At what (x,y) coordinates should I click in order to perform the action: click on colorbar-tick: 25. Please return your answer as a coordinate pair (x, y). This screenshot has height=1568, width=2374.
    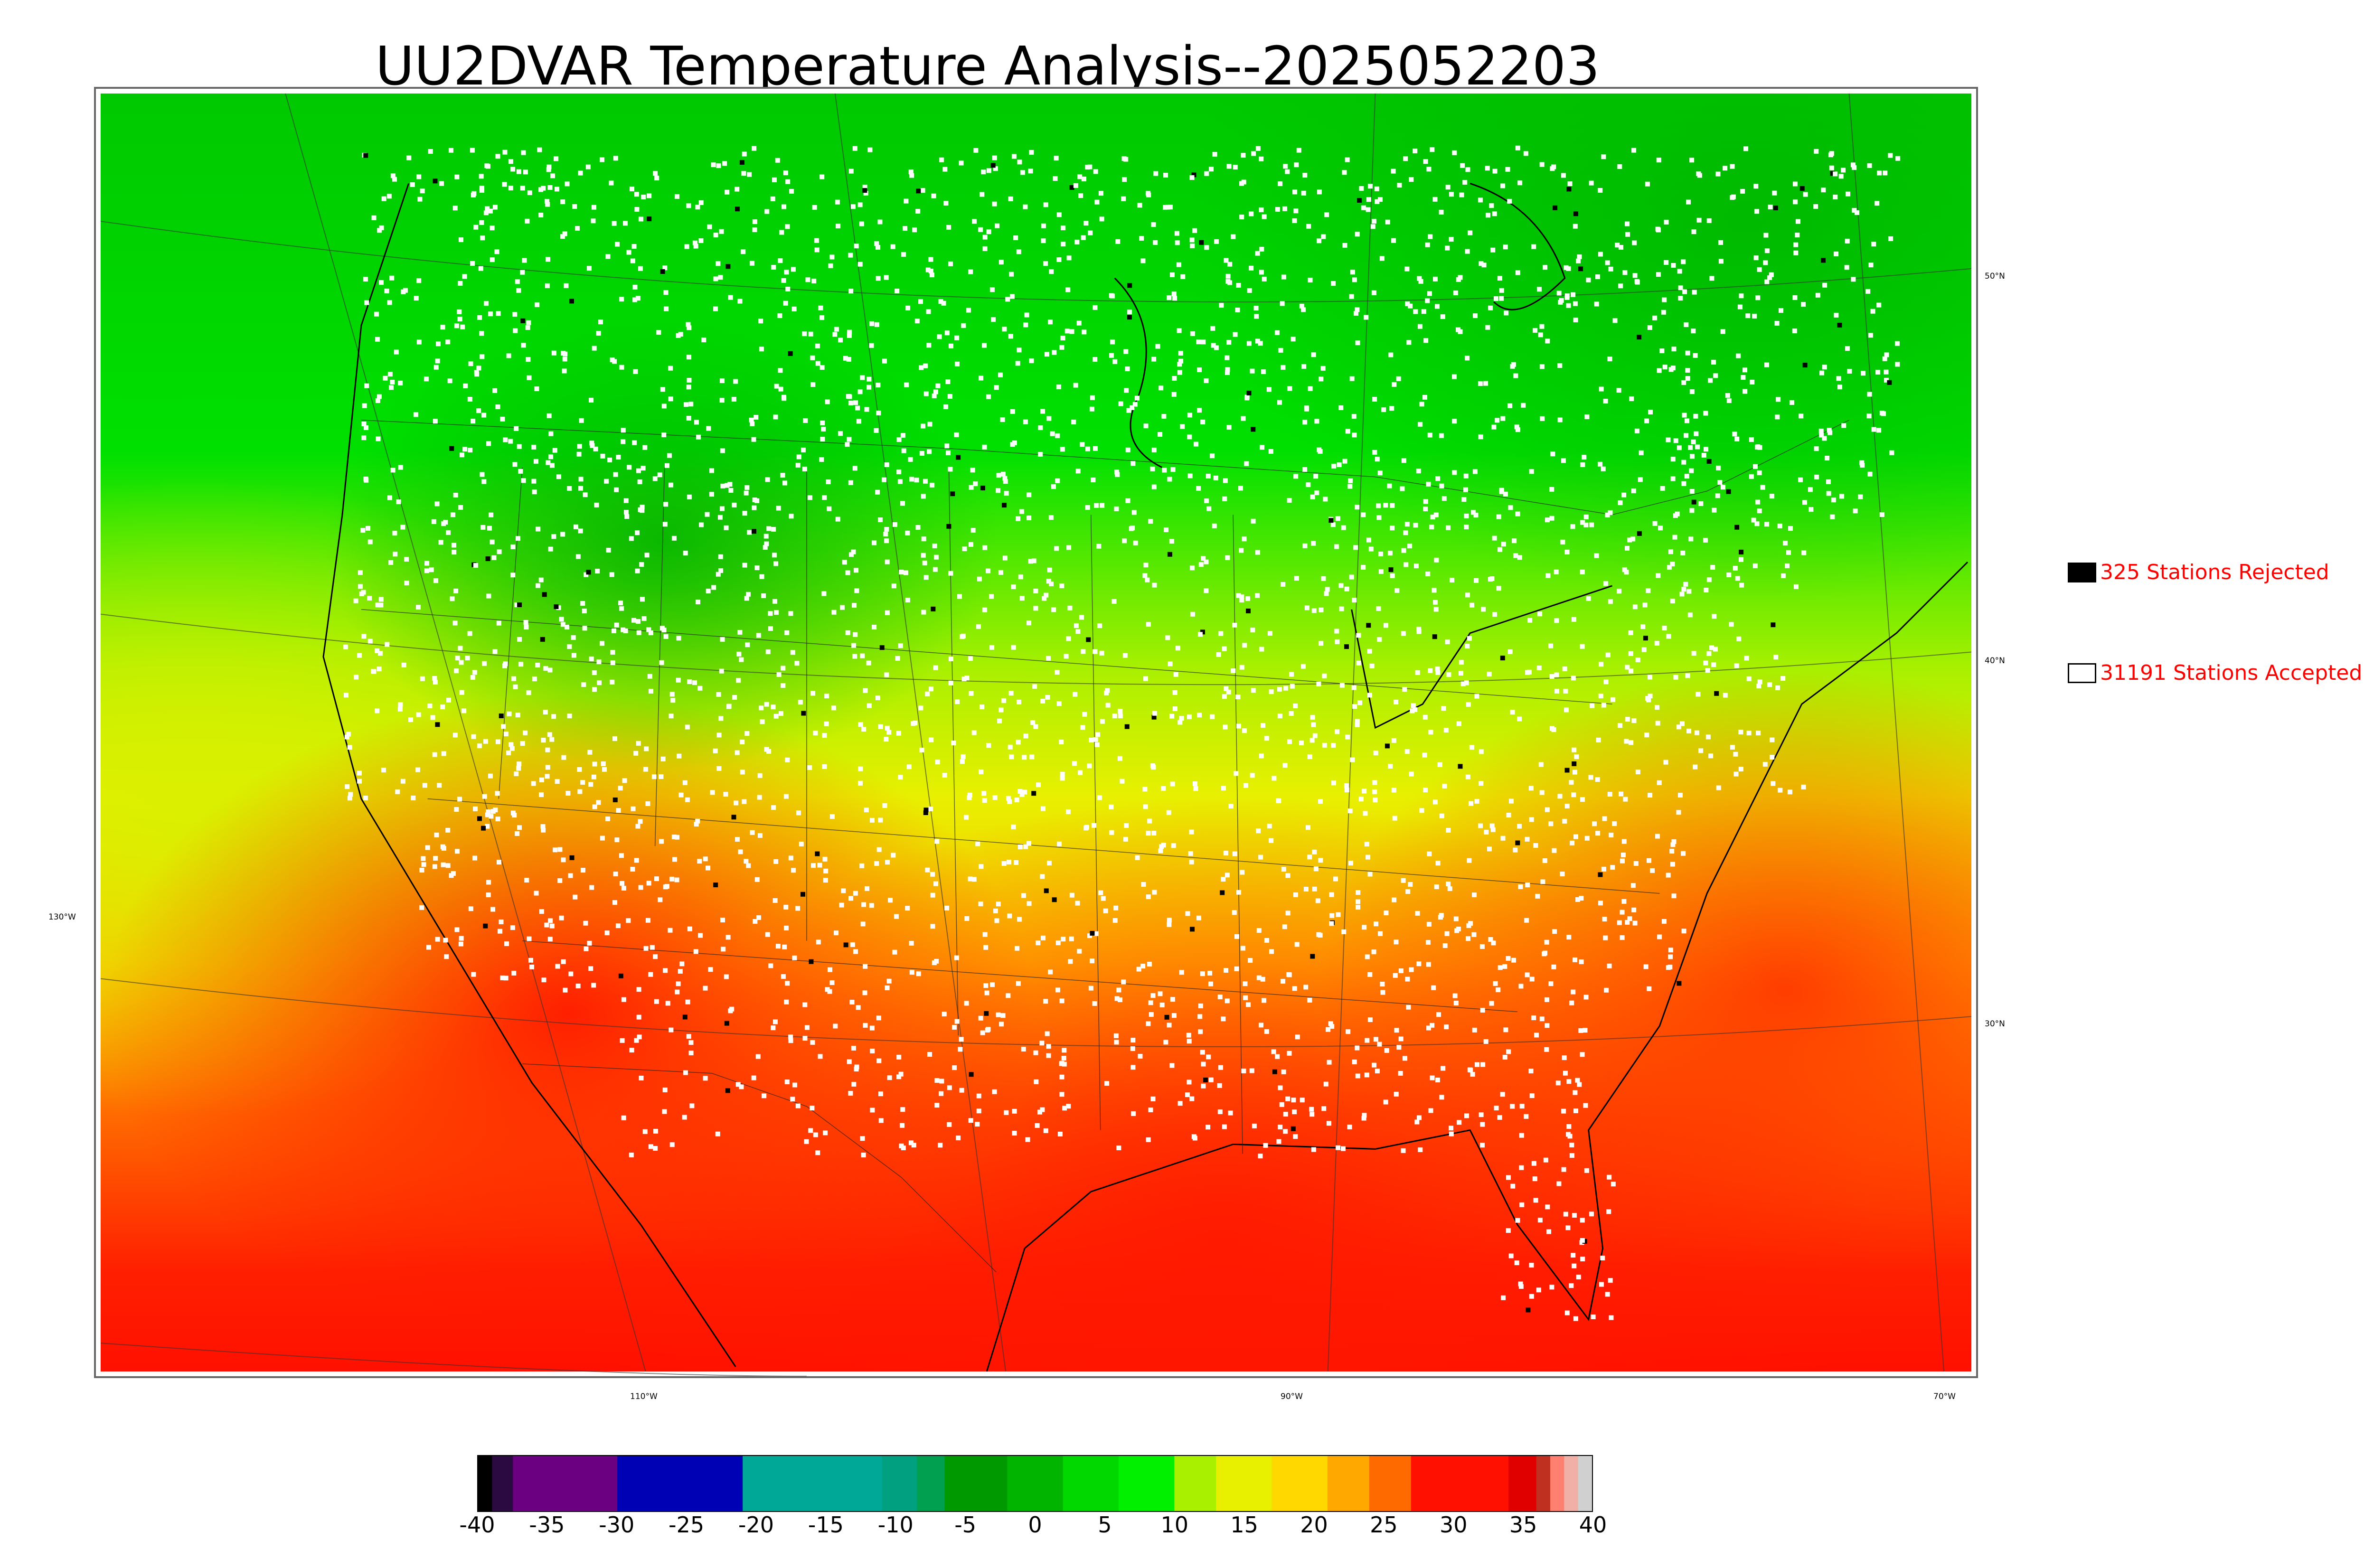
    Looking at the image, I should click on (1384, 1525).